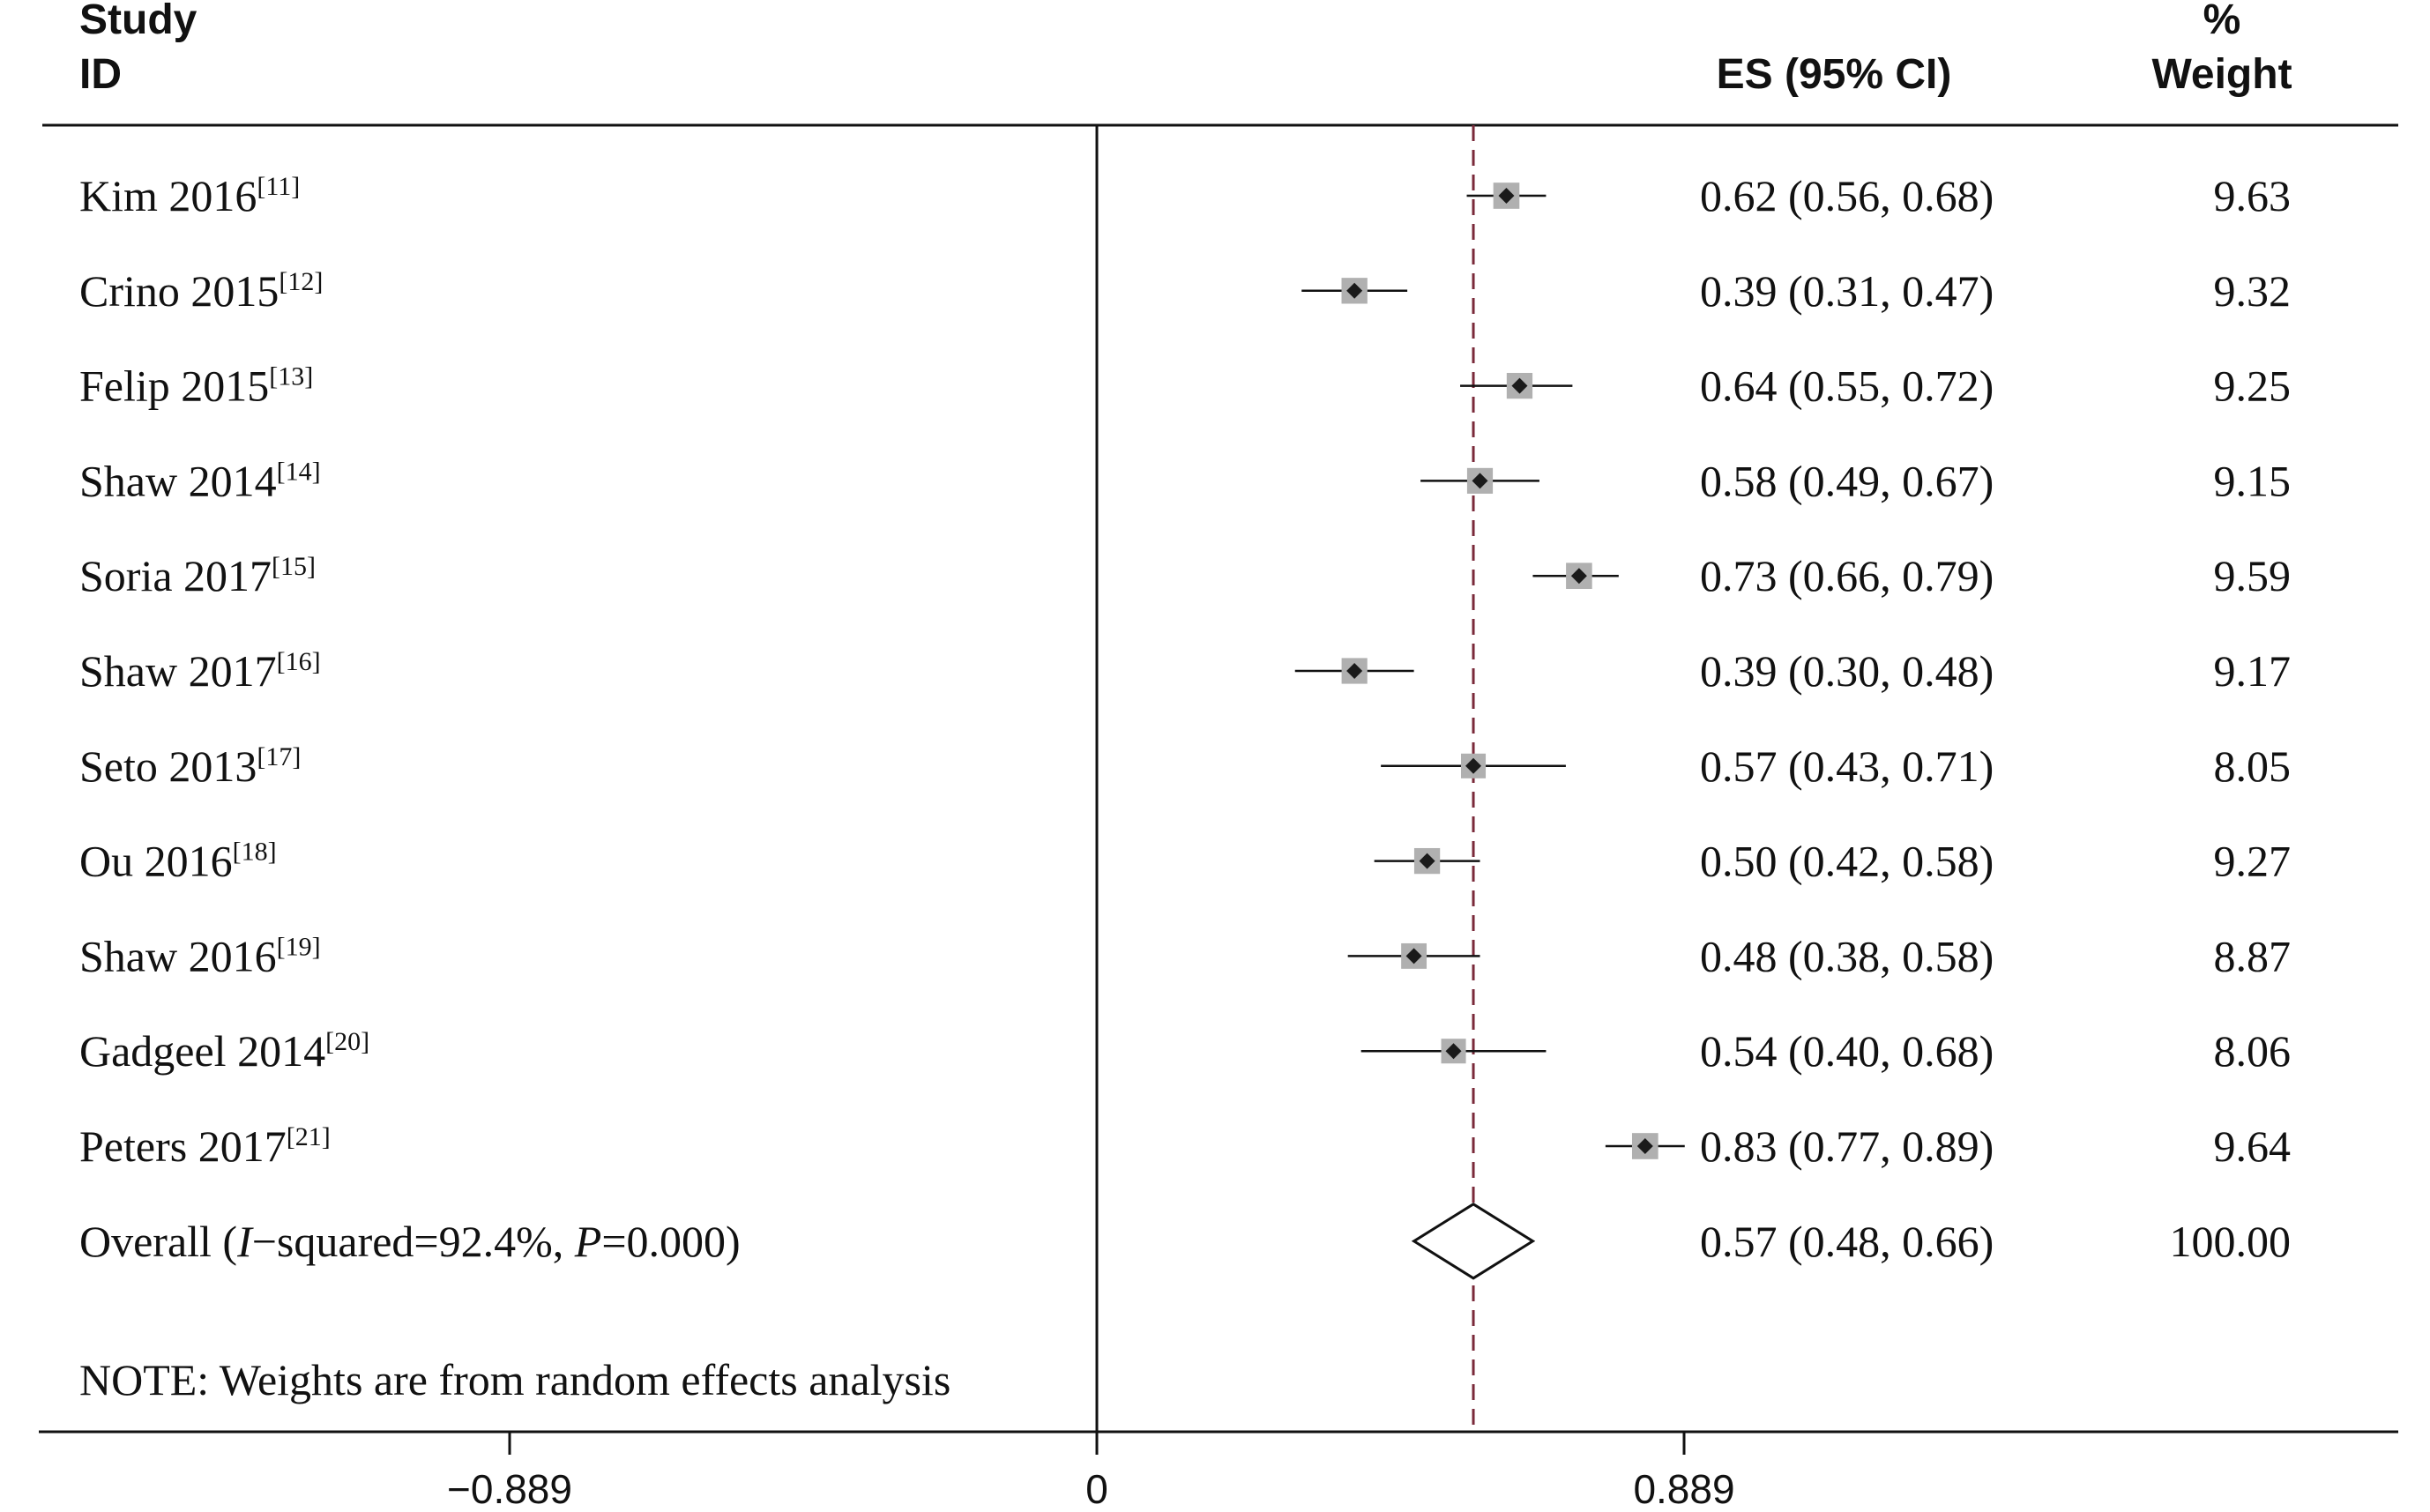 This screenshot has width=2430, height=1512. What do you see at coordinates (100, 75) in the screenshot?
I see `header-id: ID` at bounding box center [100, 75].